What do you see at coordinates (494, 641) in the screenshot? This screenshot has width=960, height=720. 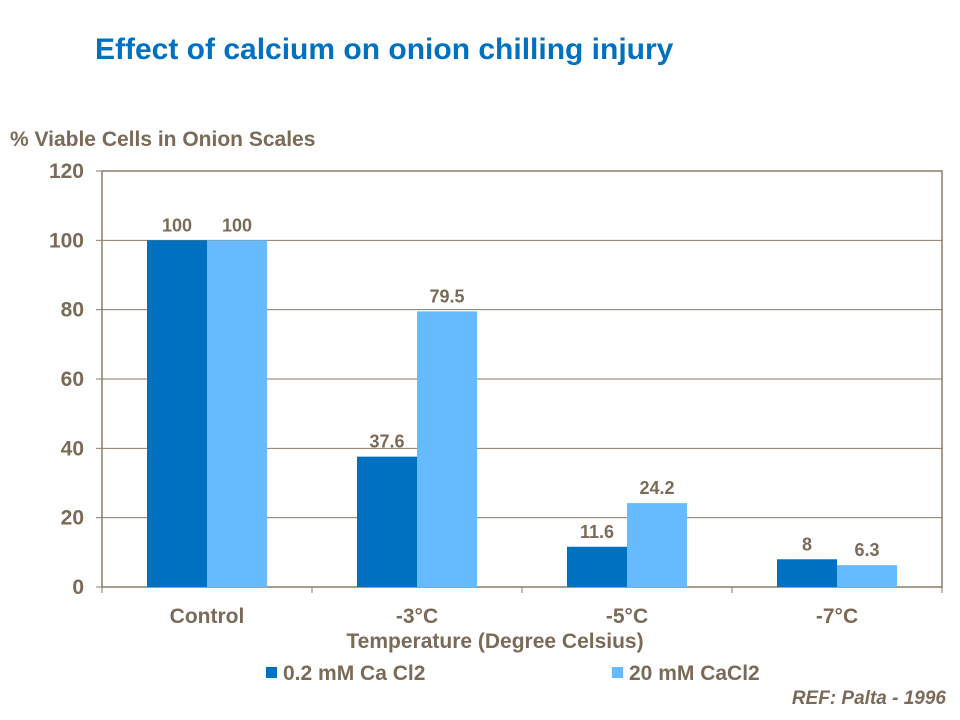 I see `x-axis-label: Temperature (Degree Celsius)` at bounding box center [494, 641].